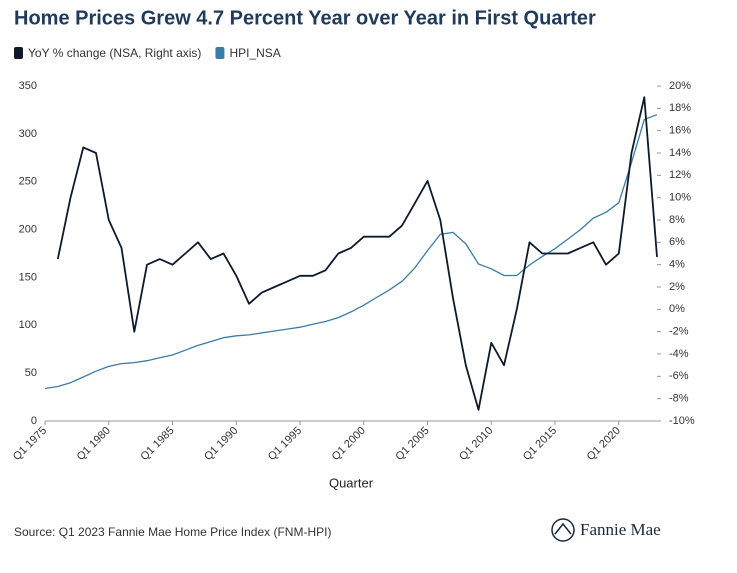 The image size is (737, 573). I want to click on x-tick-label: Q1 2010, so click(476, 444).